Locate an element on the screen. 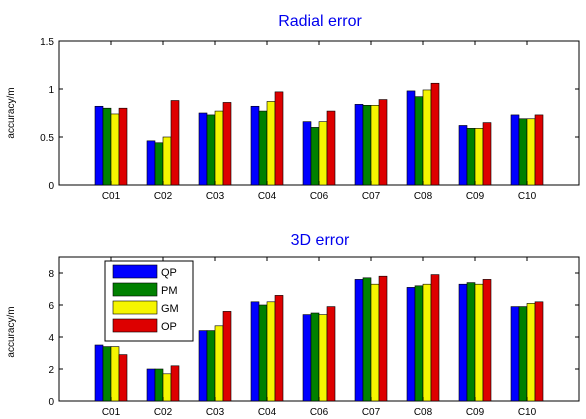  legend-label-pm: PM is located at coordinates (169, 291).